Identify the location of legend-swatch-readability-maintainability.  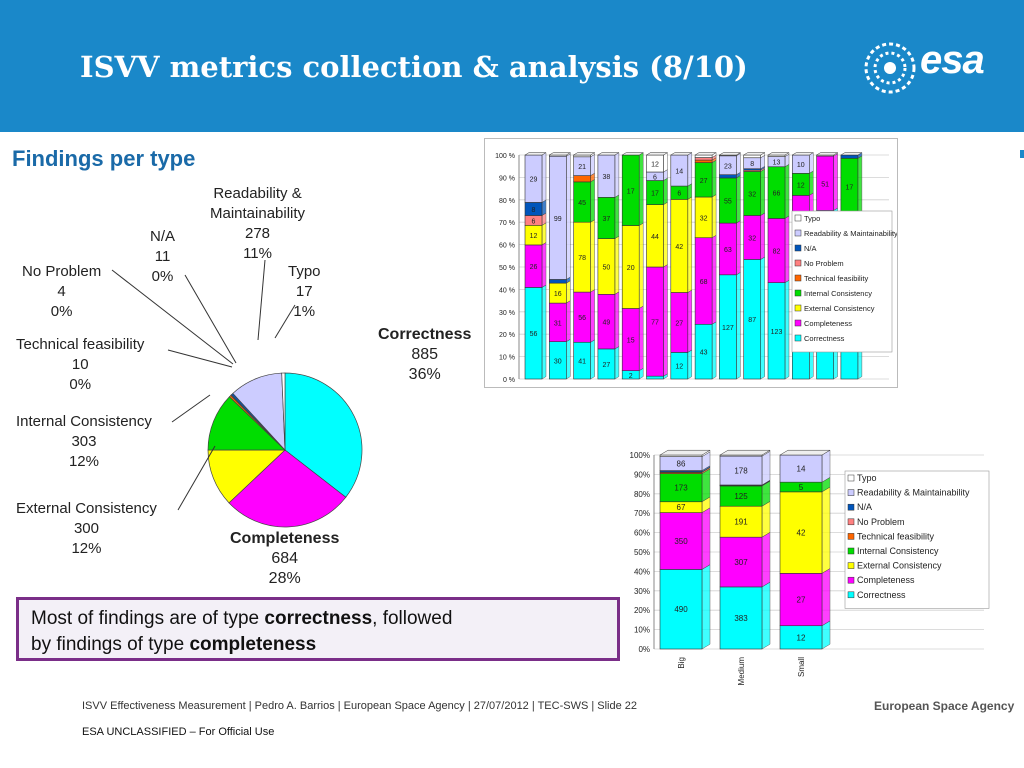
(798, 233).